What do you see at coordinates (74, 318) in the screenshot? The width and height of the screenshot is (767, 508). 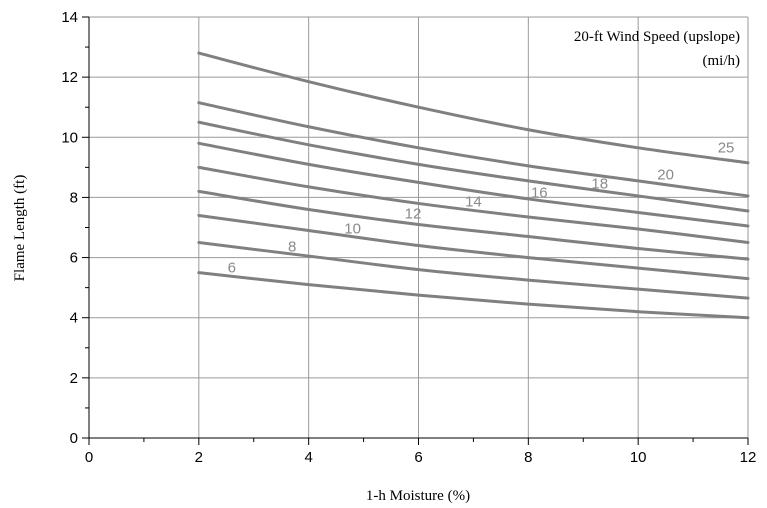 I see `y-tick-label: 4` at bounding box center [74, 318].